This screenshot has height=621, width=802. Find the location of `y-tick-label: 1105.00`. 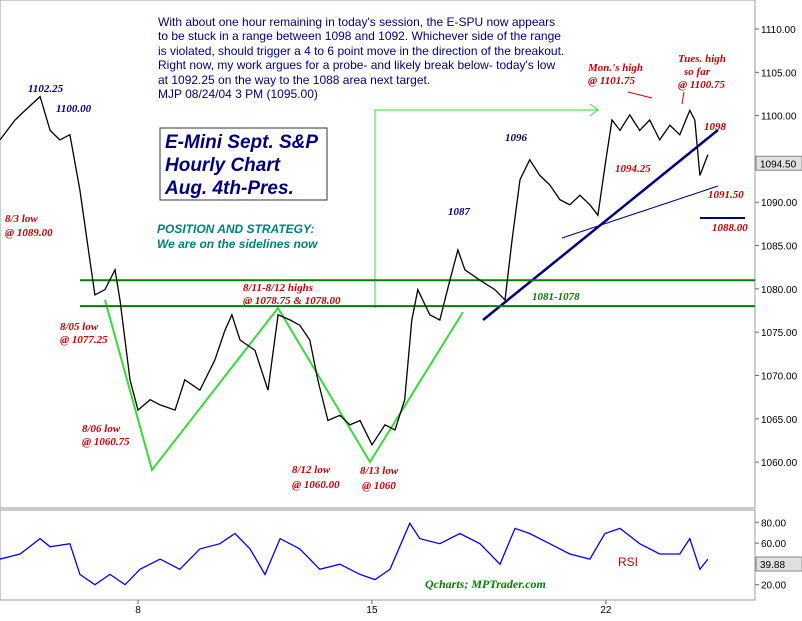

y-tick-label: 1105.00 is located at coordinates (779, 73).